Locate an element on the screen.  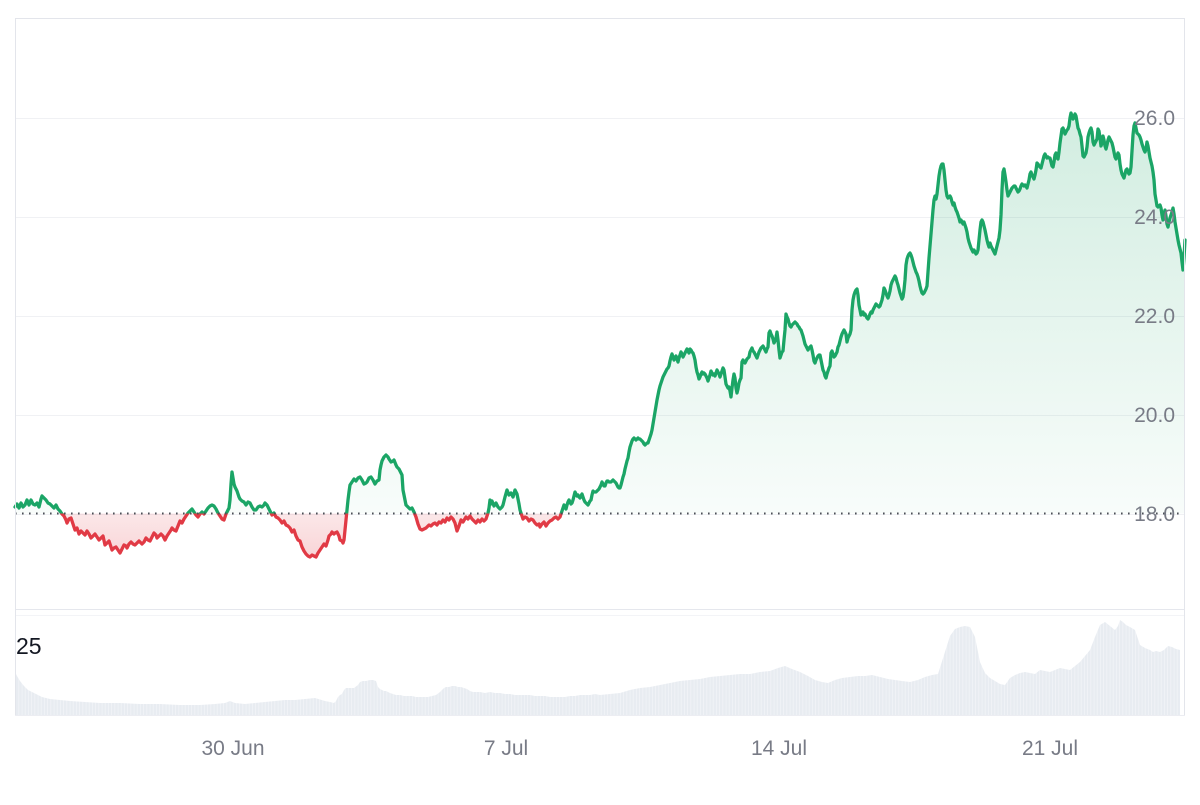
svg-text: 18.0 is located at coordinates (1154, 514).